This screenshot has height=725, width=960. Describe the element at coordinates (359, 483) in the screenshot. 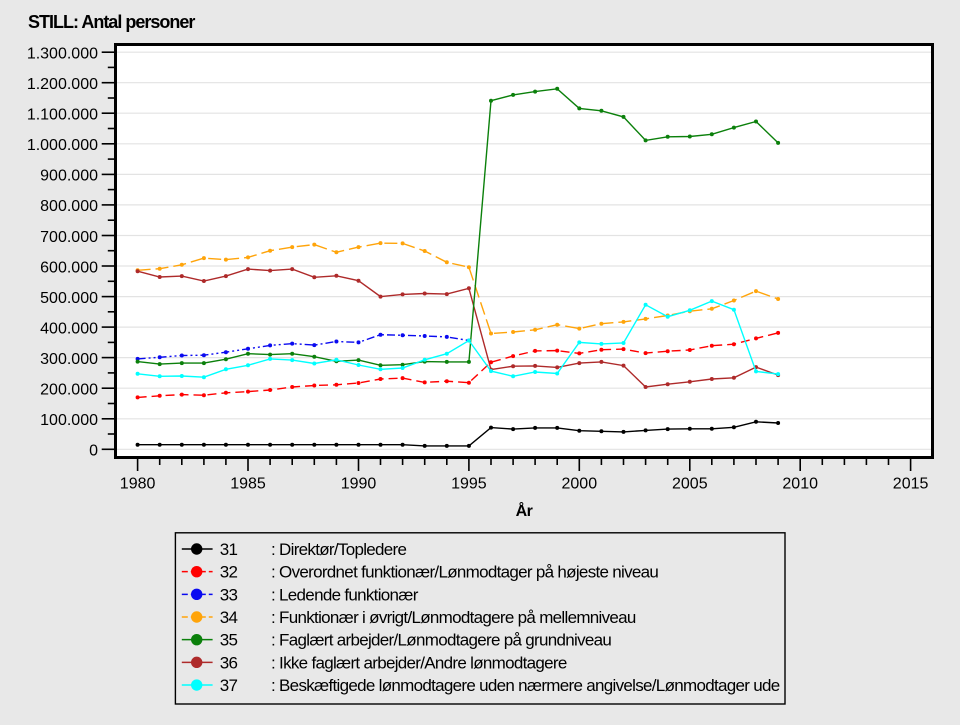

I see `svg-text: 1990` at that location.